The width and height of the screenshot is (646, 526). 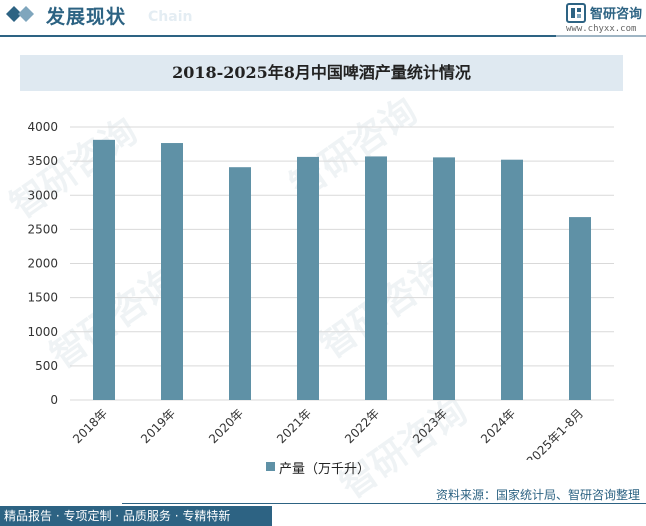 What do you see at coordinates (42, 298) in the screenshot?
I see `y-tick-label: 1500` at bounding box center [42, 298].